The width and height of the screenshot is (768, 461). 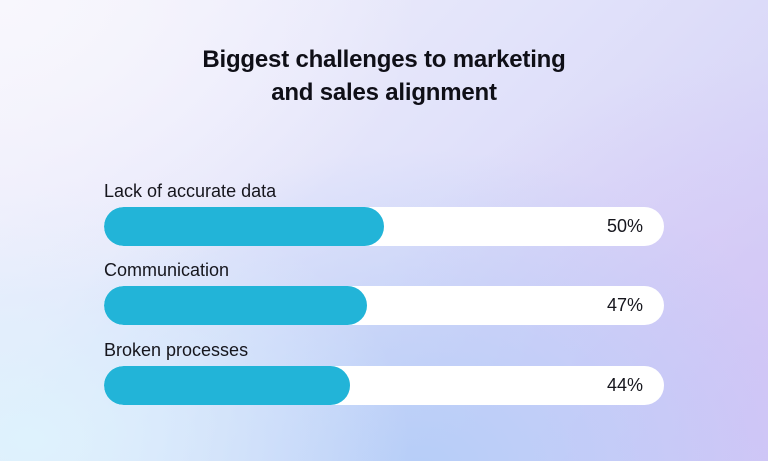 What do you see at coordinates (190, 191) in the screenshot?
I see `bar-label: Lack of accurate data` at bounding box center [190, 191].